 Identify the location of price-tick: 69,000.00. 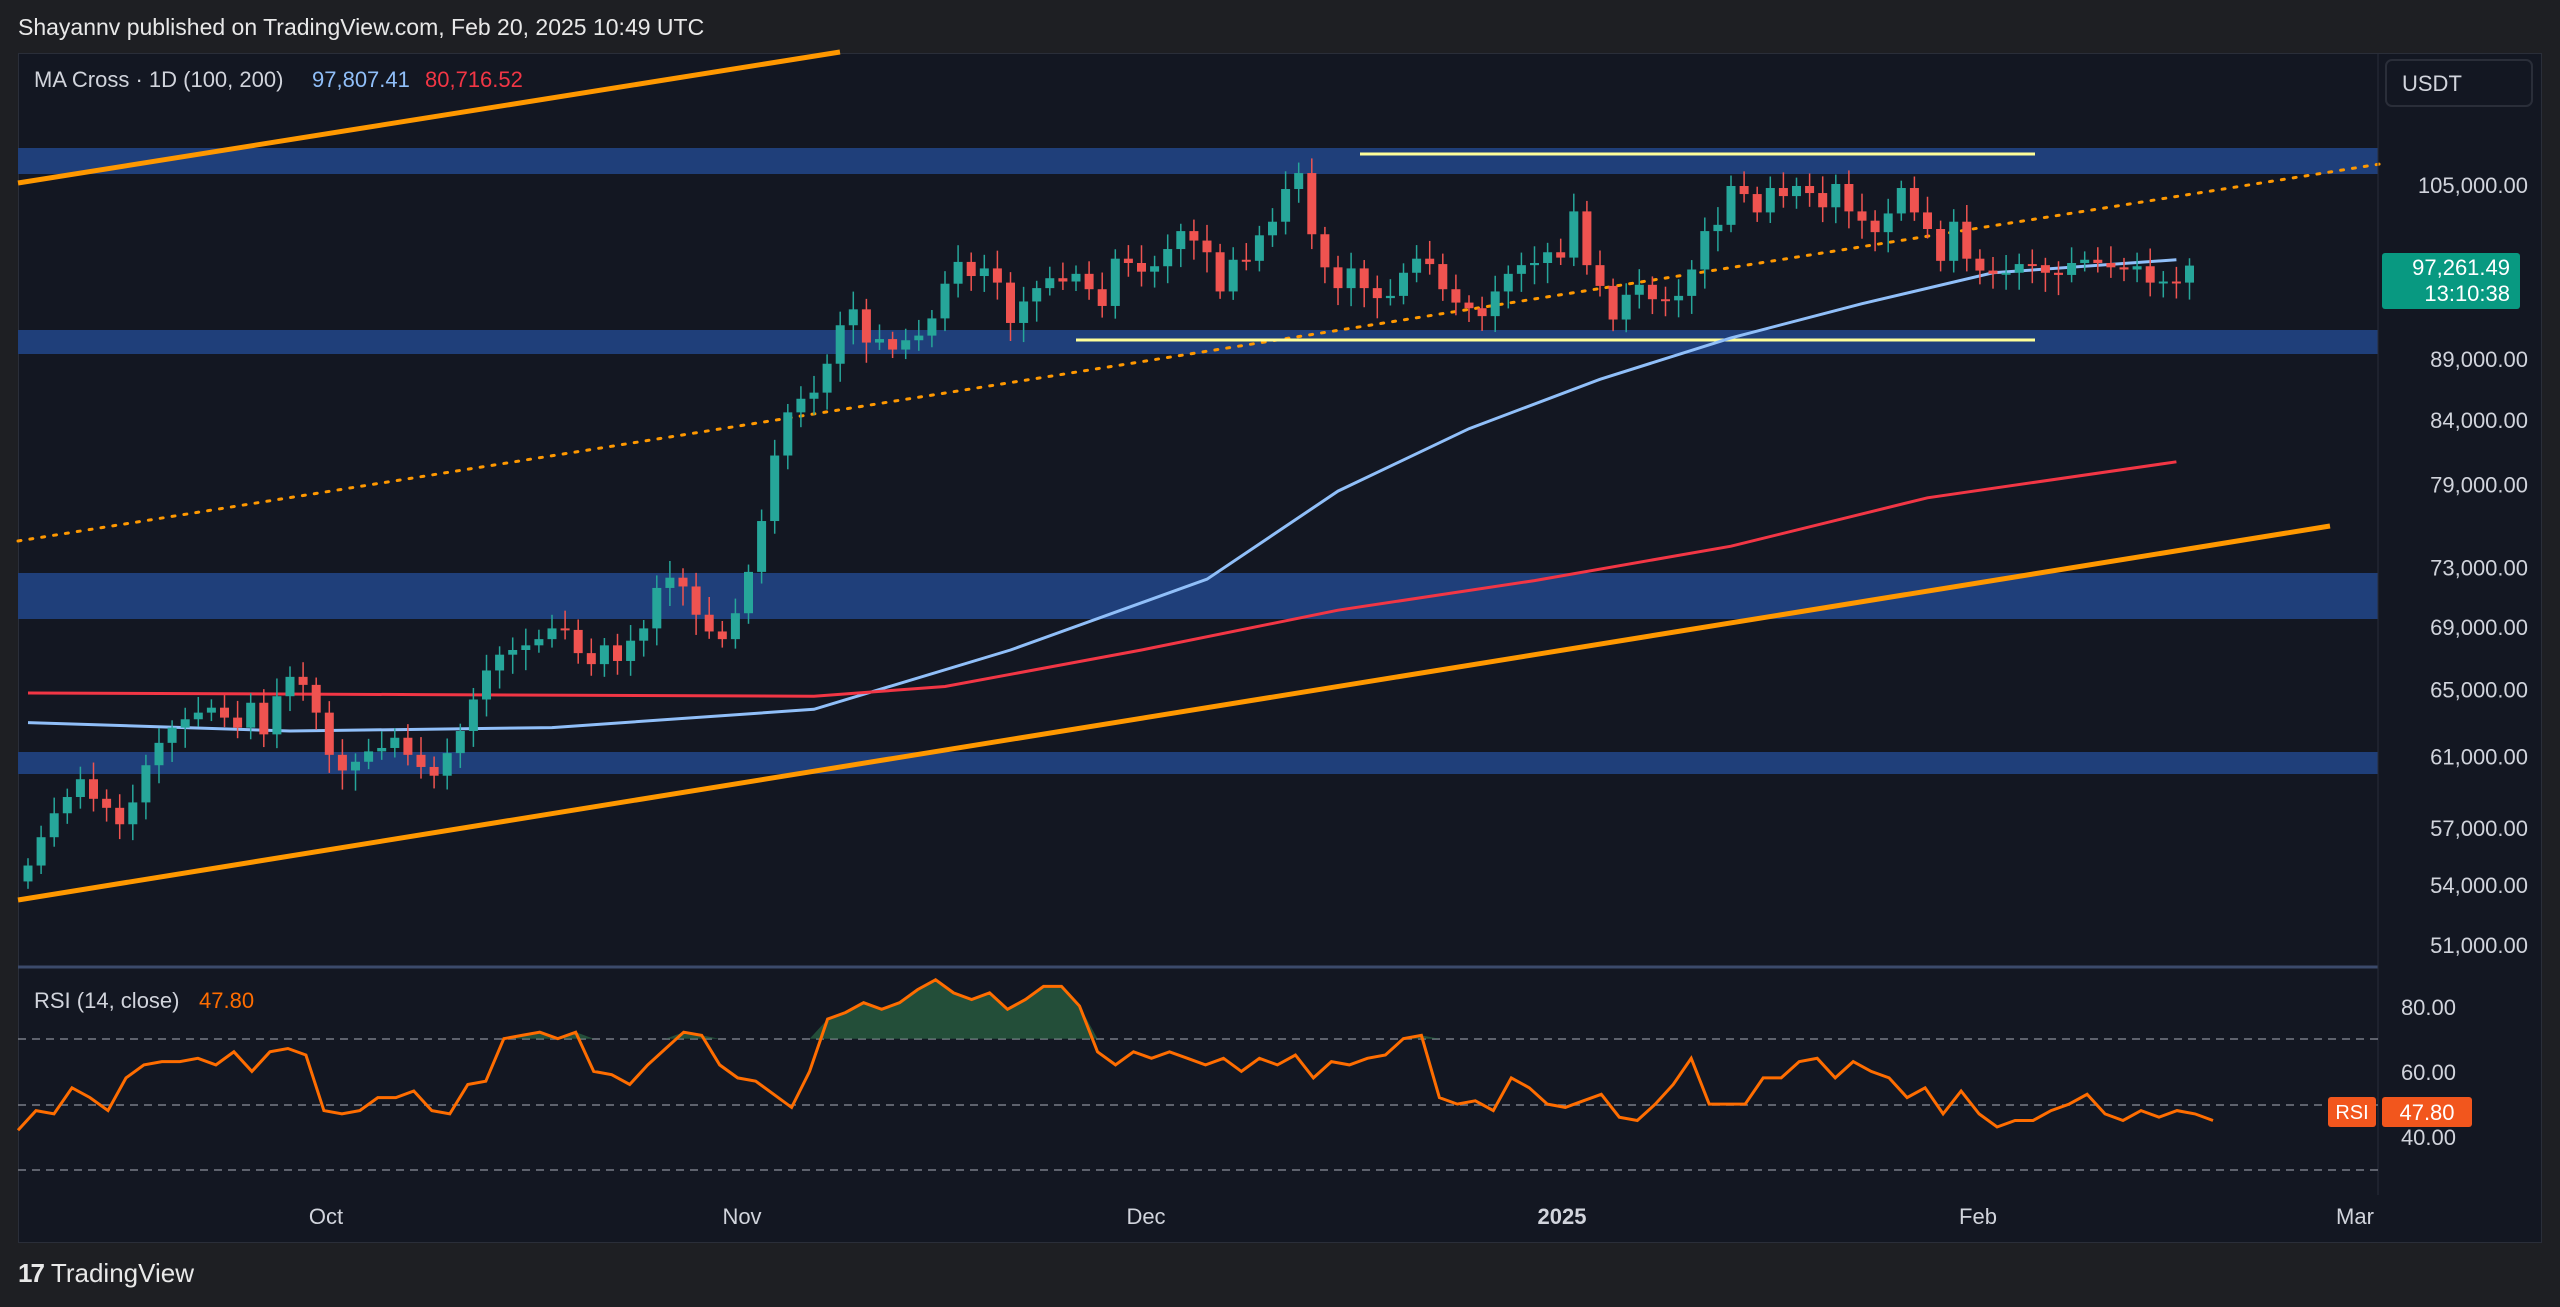
(2479, 627).